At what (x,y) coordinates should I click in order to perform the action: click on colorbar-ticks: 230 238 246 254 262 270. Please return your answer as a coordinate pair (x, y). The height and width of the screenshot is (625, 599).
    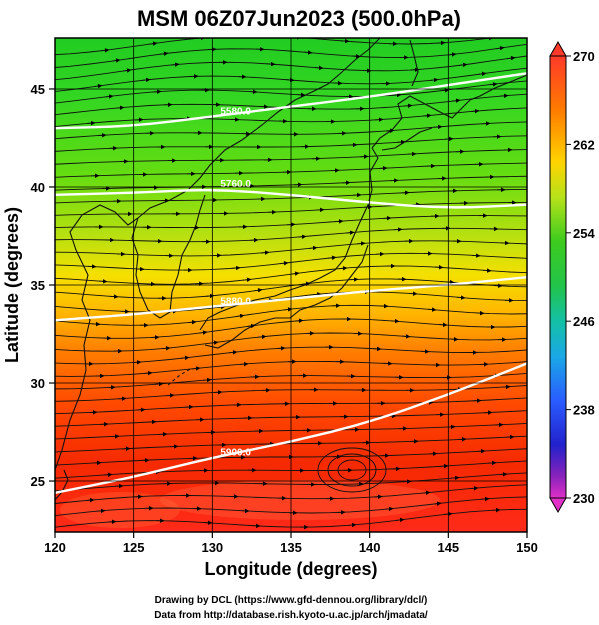
    Looking at the image, I should click on (580, 277).